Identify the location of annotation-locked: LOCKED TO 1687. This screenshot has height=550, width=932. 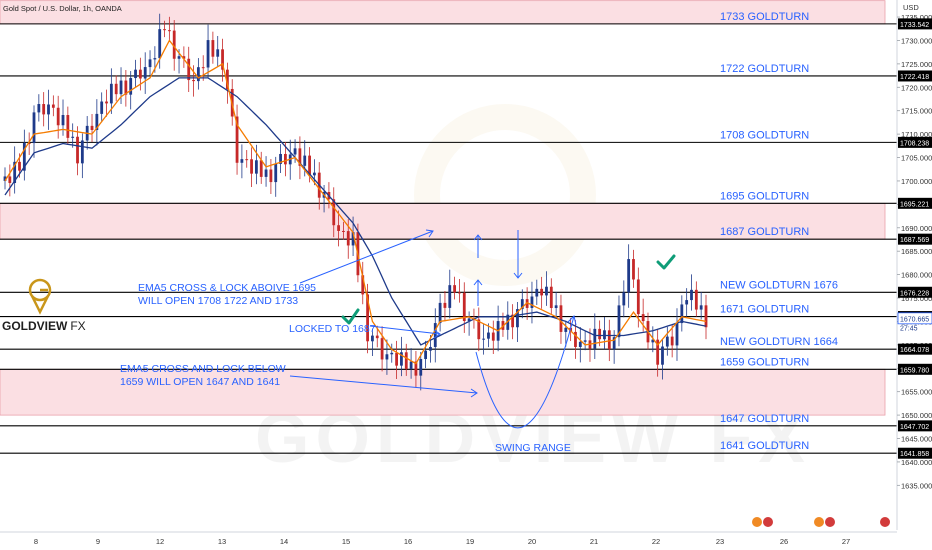
(332, 329).